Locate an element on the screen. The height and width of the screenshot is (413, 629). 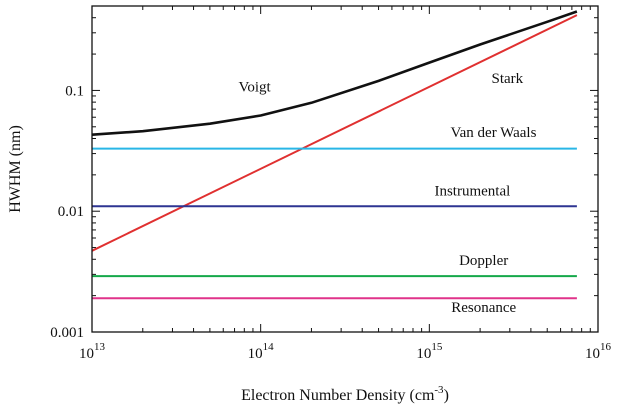
x-tick-label: 1016 is located at coordinates (598, 351).